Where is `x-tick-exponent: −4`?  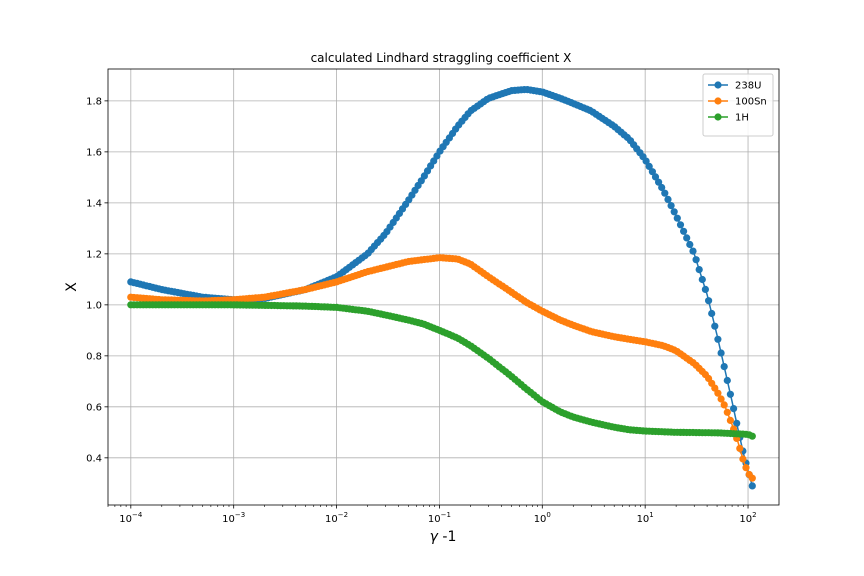 x-tick-exponent: −4 is located at coordinates (137, 515).